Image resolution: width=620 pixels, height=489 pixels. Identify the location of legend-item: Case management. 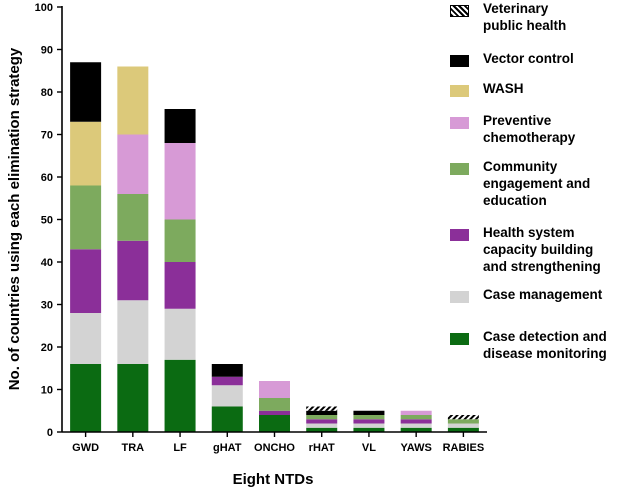
(526, 294).